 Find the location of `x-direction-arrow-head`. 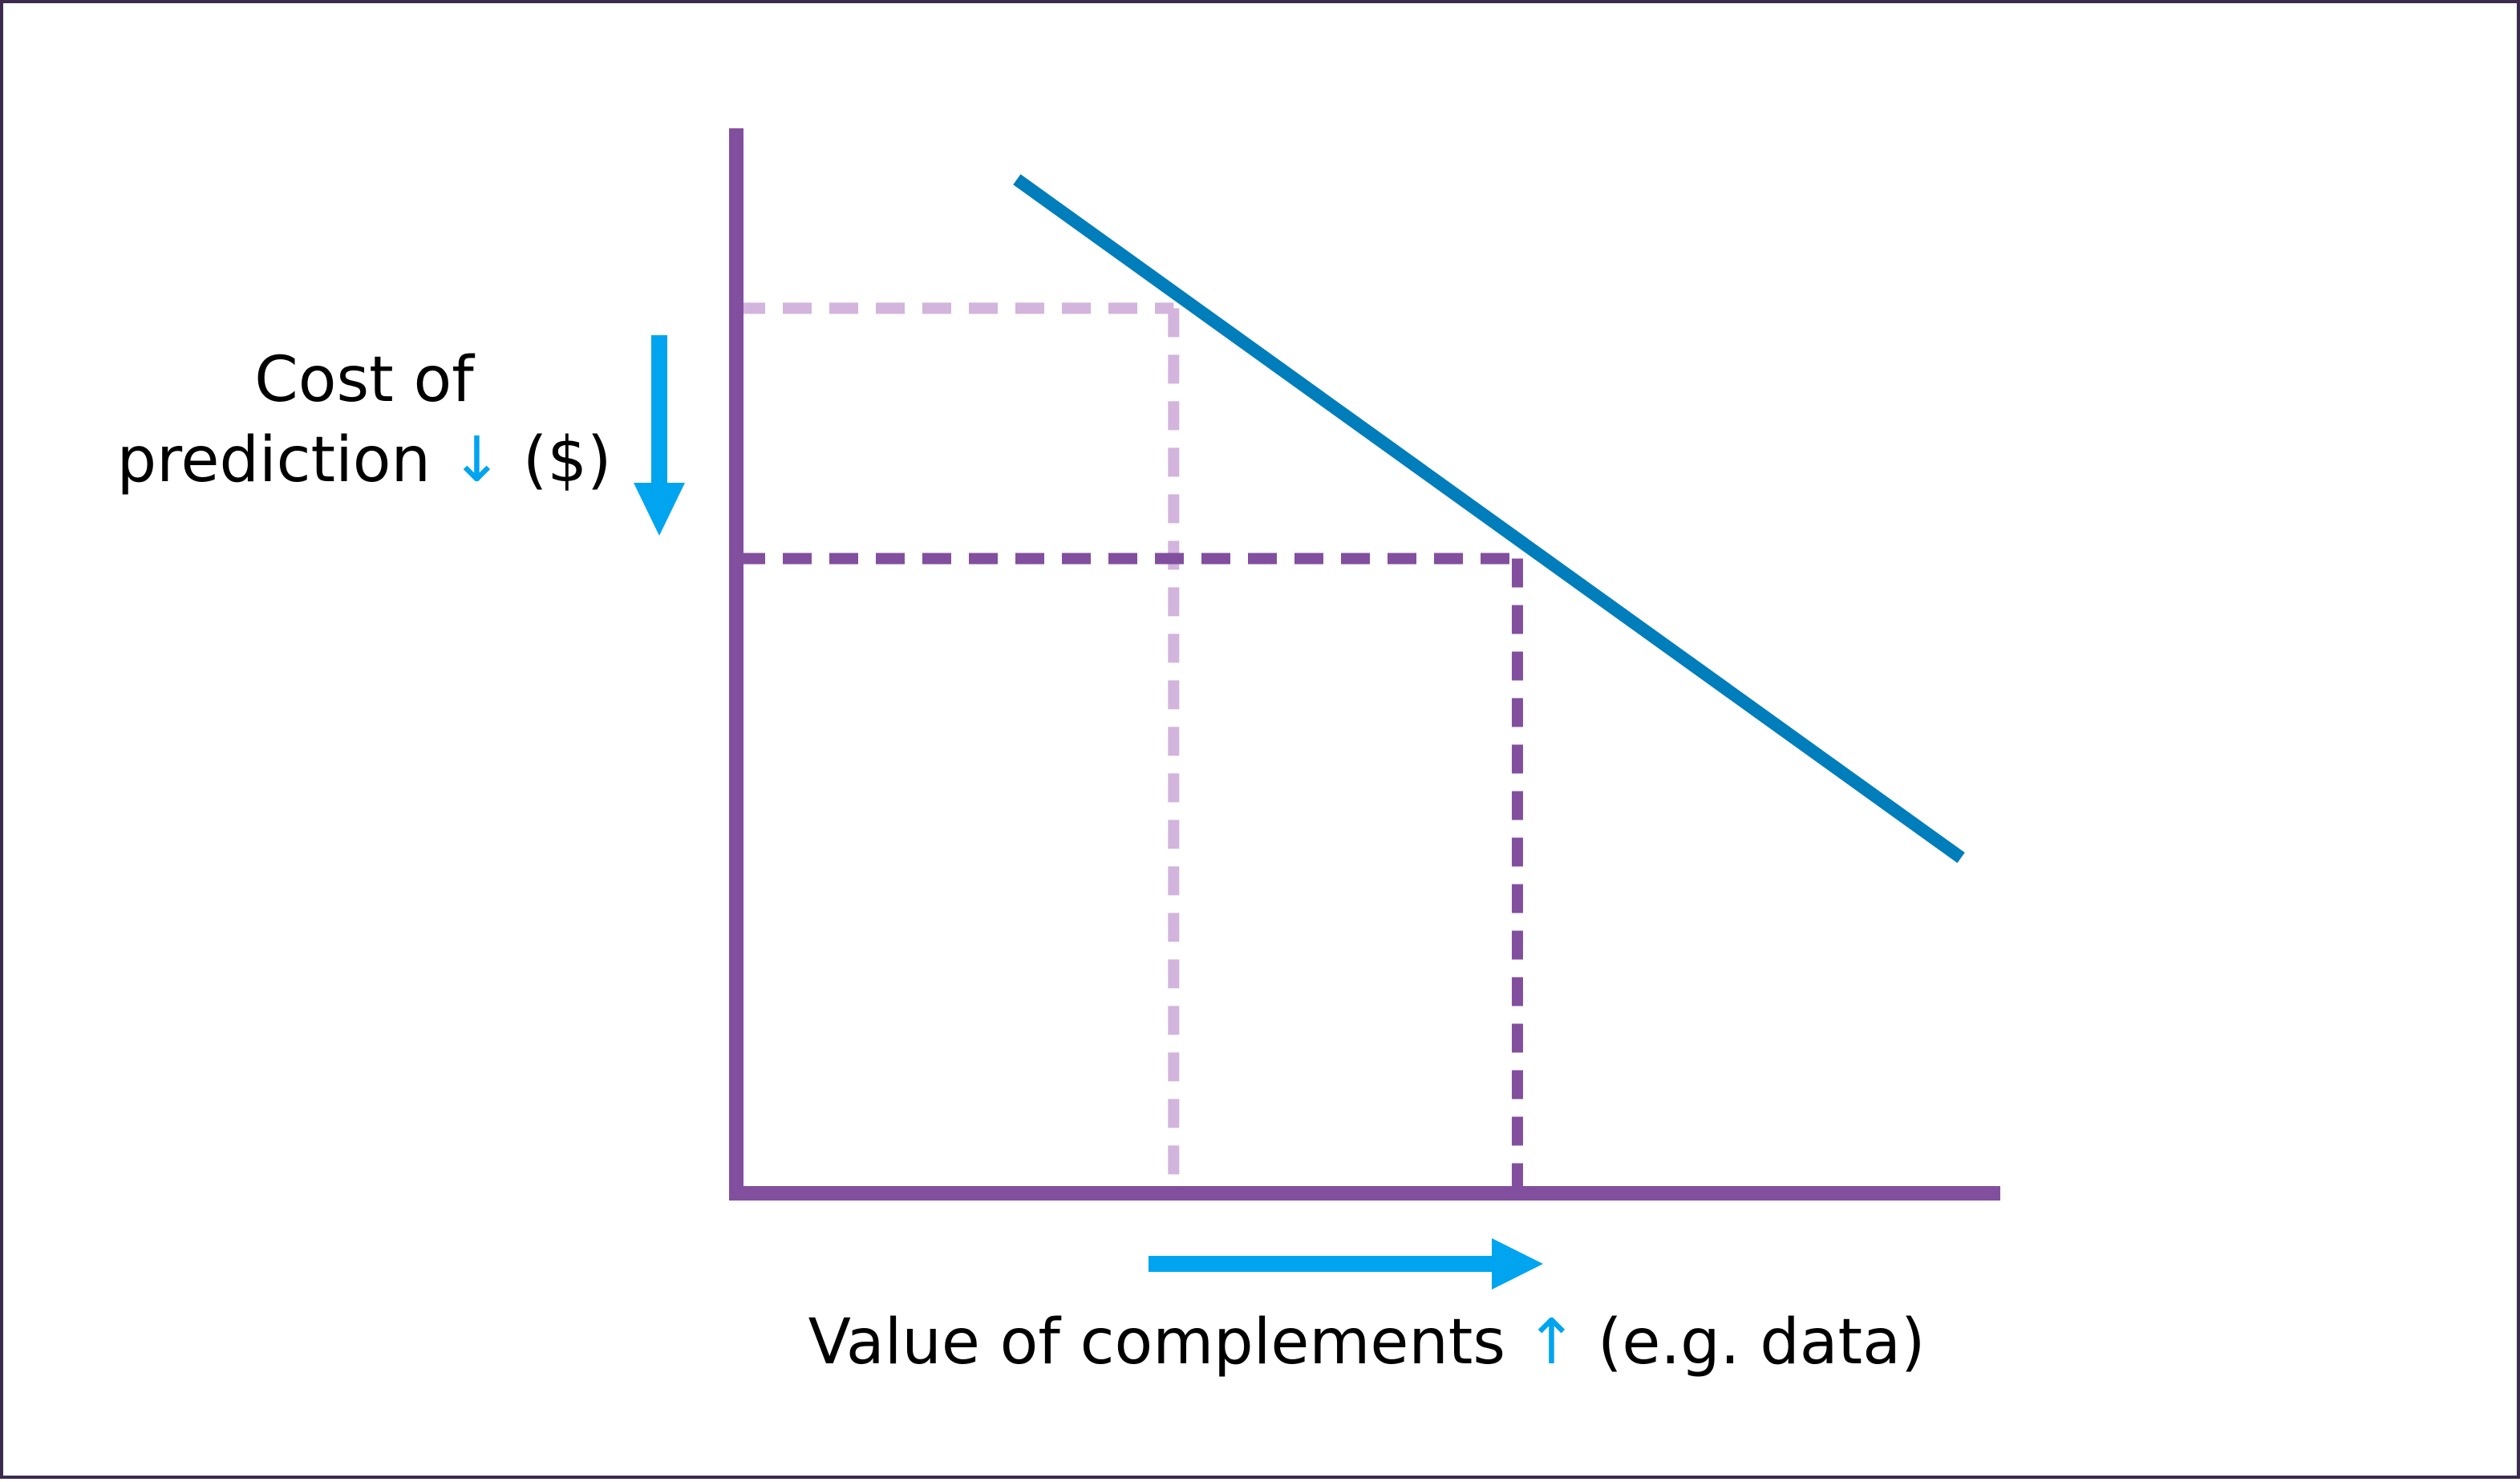

x-direction-arrow-head is located at coordinates (1517, 1264).